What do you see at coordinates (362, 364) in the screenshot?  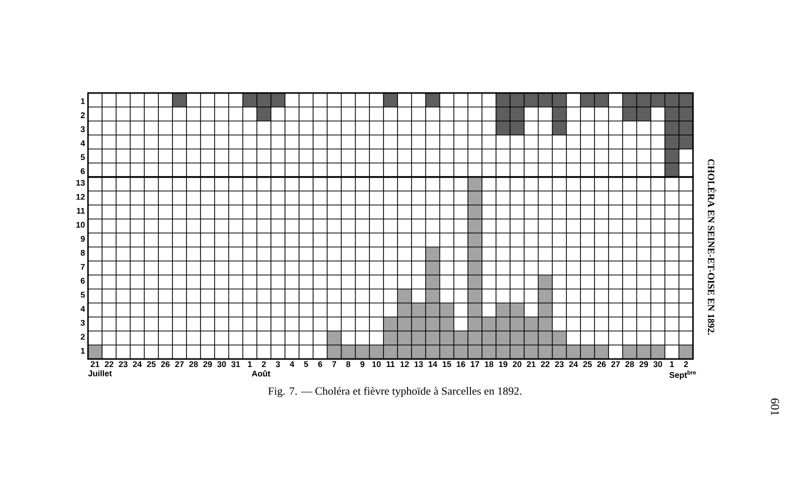 I see `x-tick-label: 9` at bounding box center [362, 364].